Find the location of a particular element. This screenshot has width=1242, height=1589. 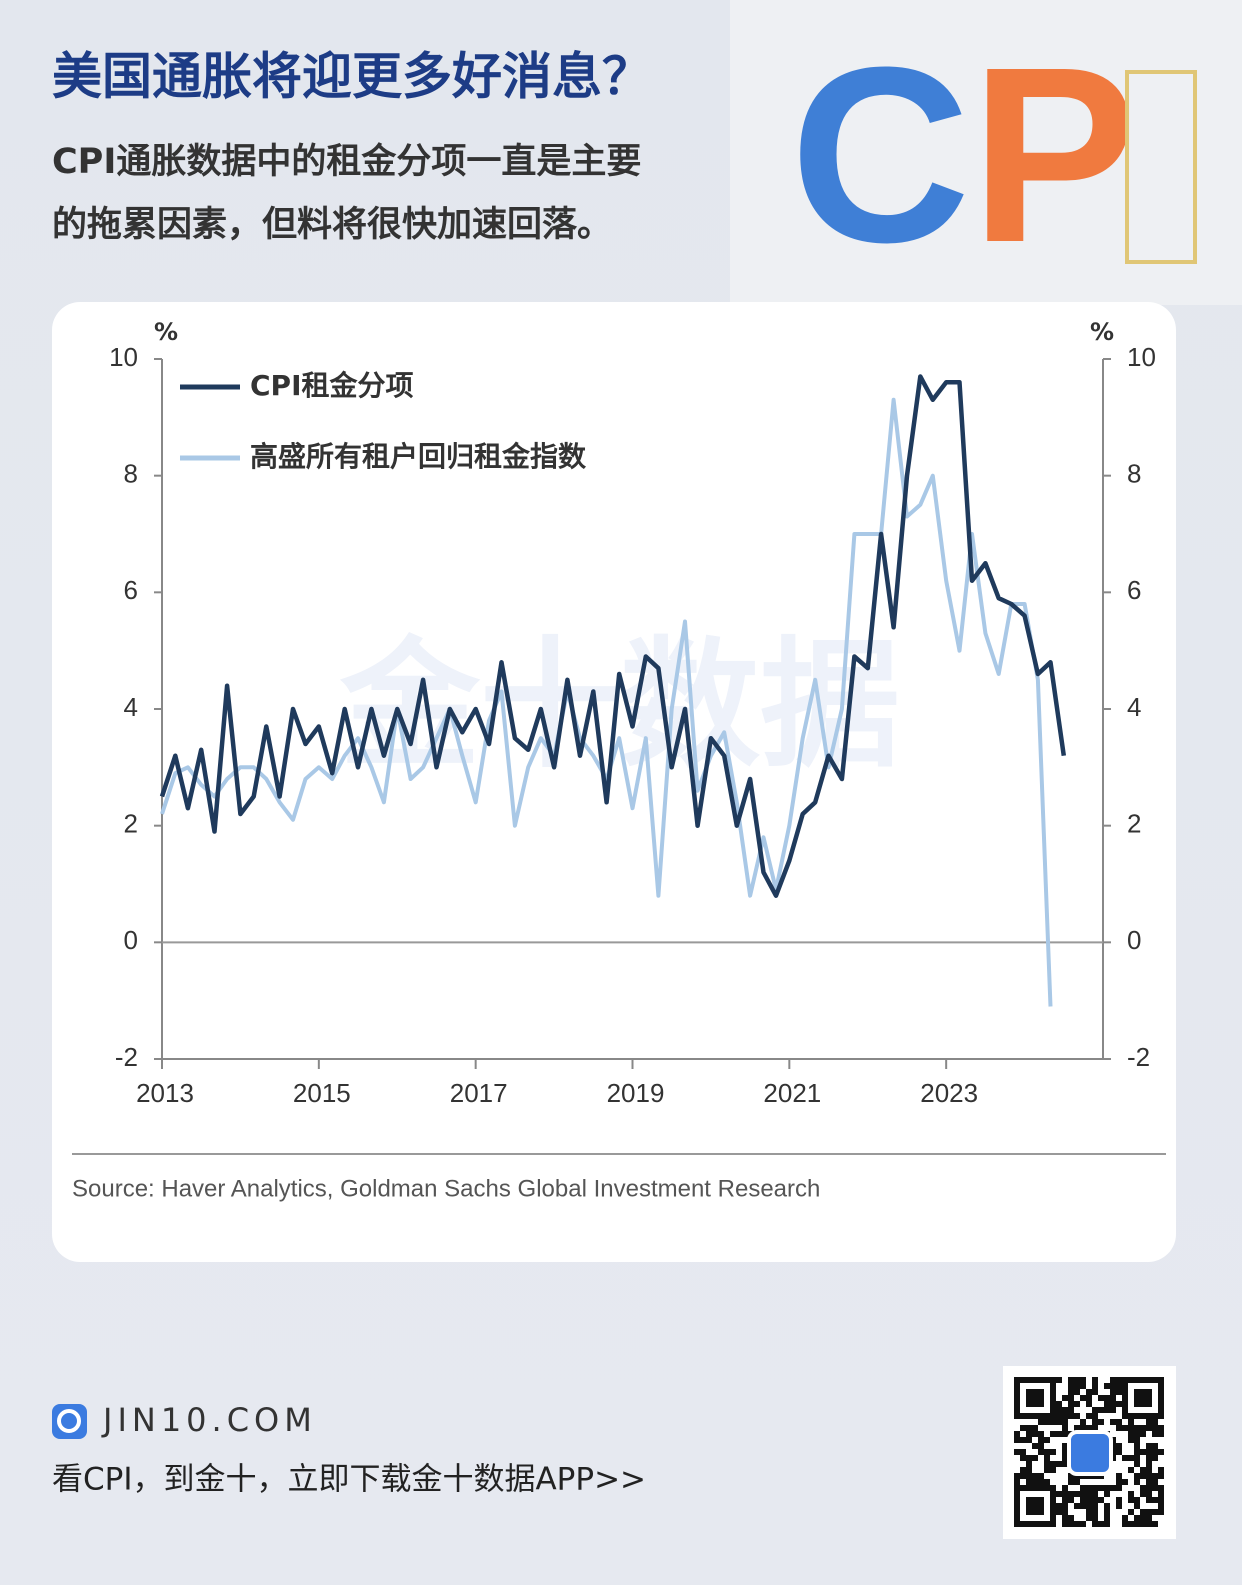

y-tick-label: 2 is located at coordinates (131, 824).